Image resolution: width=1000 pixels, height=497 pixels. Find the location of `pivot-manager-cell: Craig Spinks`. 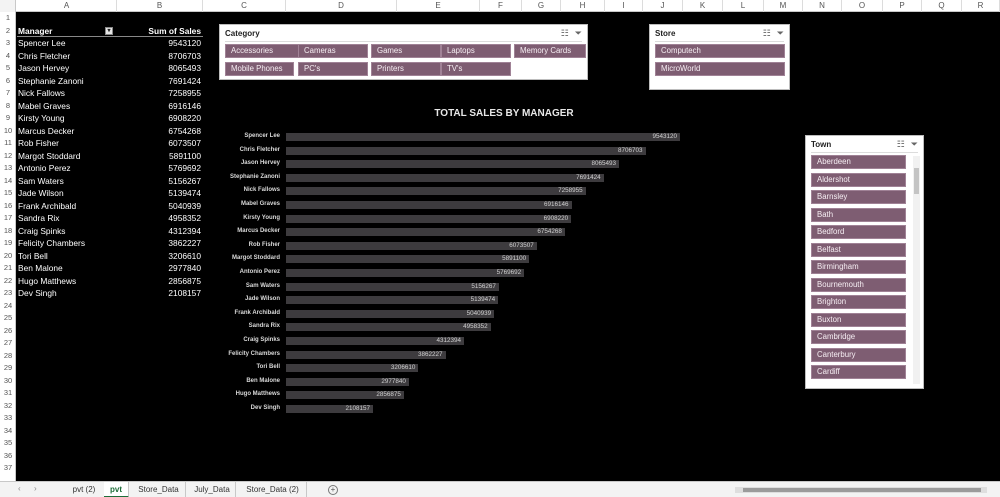

pivot-manager-cell: Craig Spinks is located at coordinates (42, 230).